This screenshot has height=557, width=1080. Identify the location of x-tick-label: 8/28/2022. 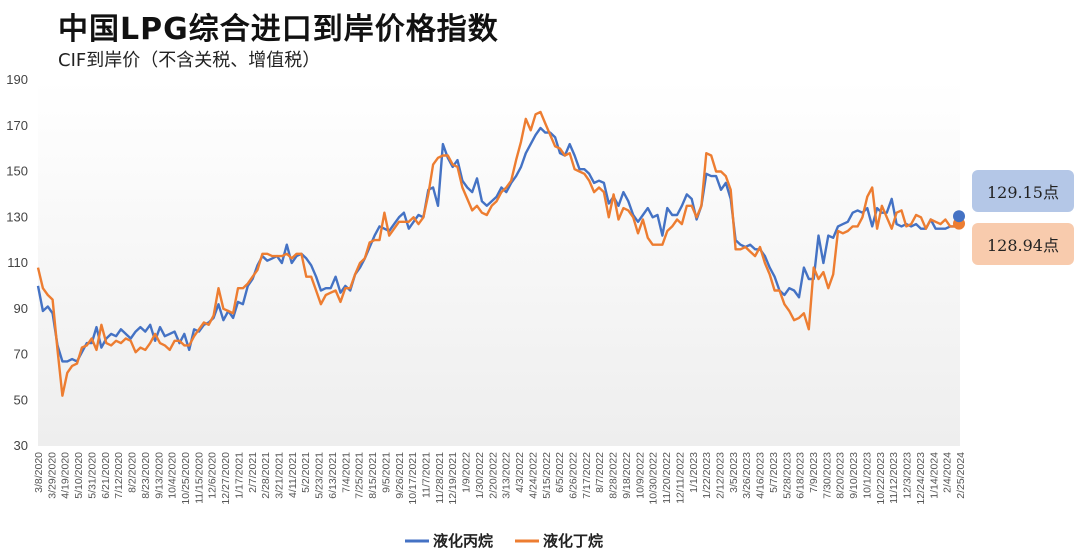
(614, 475).